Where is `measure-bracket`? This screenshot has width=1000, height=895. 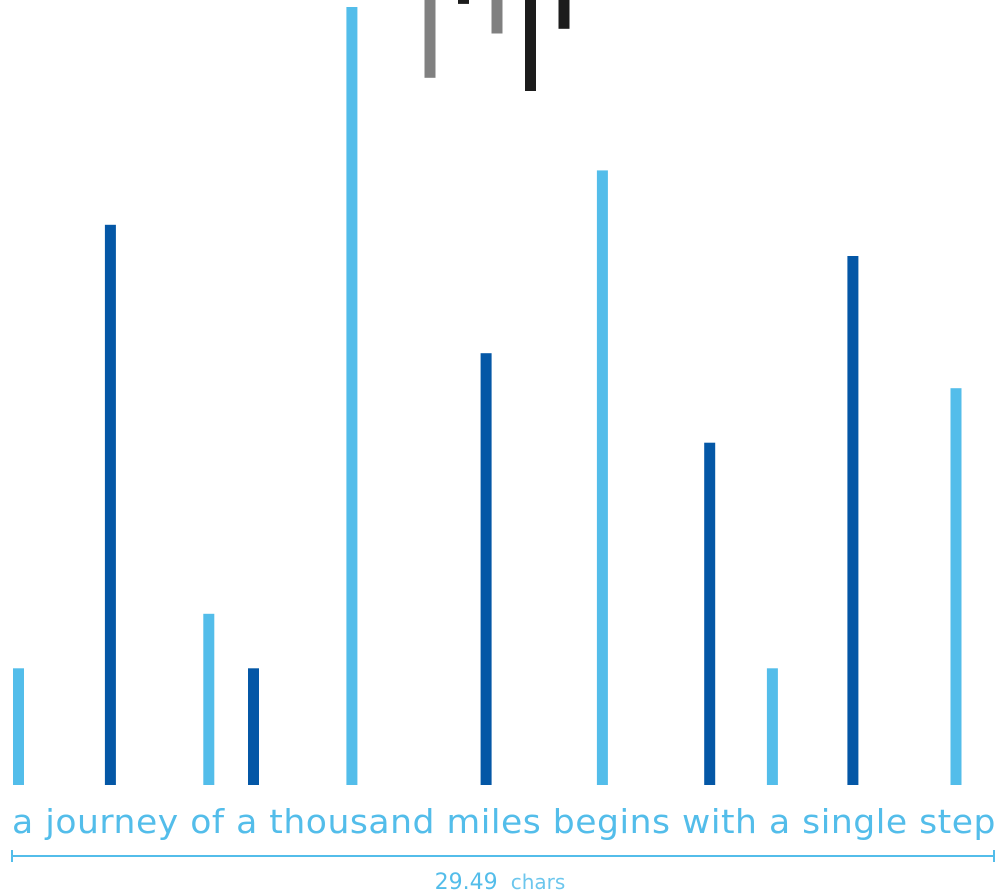
measure-bracket is located at coordinates (503, 856).